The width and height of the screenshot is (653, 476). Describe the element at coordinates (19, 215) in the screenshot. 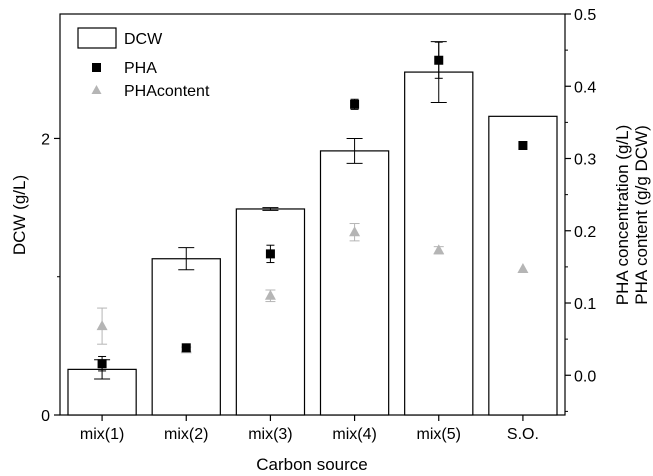

I see `left-axis-title: DCW (g/L)` at that location.